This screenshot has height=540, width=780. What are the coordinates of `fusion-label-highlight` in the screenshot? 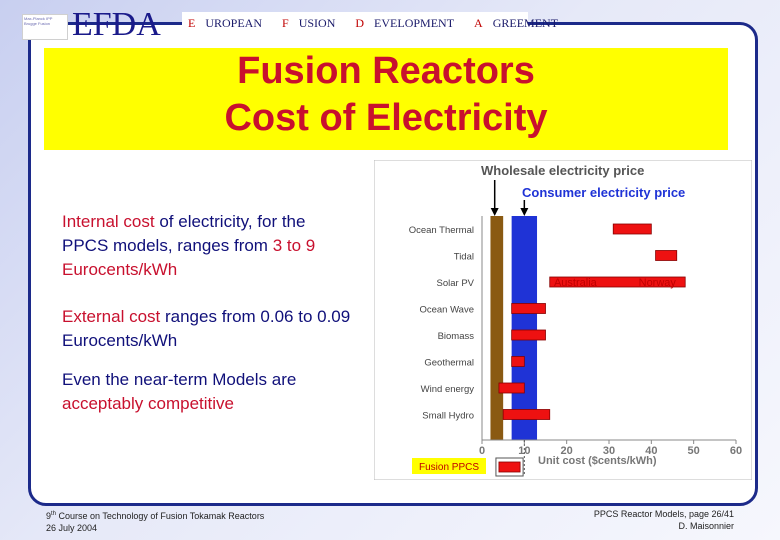 It's located at (449, 466).